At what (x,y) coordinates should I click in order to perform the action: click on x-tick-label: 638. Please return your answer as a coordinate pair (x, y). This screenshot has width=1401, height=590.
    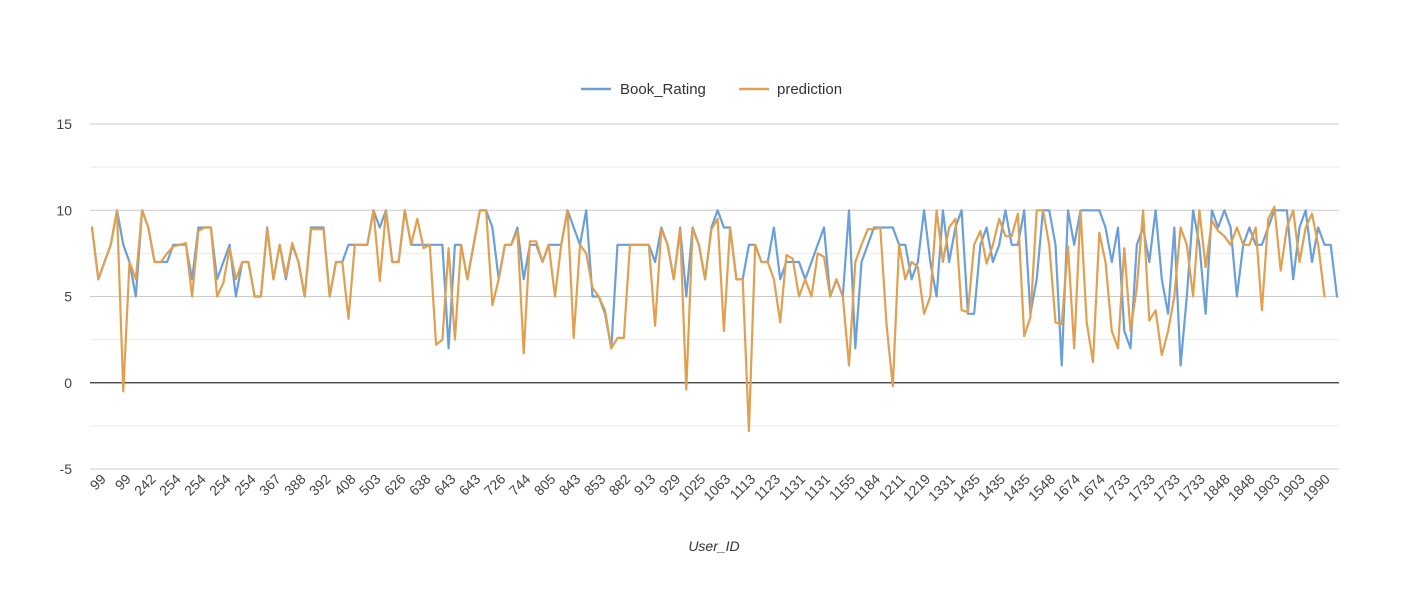
    Looking at the image, I should click on (420, 485).